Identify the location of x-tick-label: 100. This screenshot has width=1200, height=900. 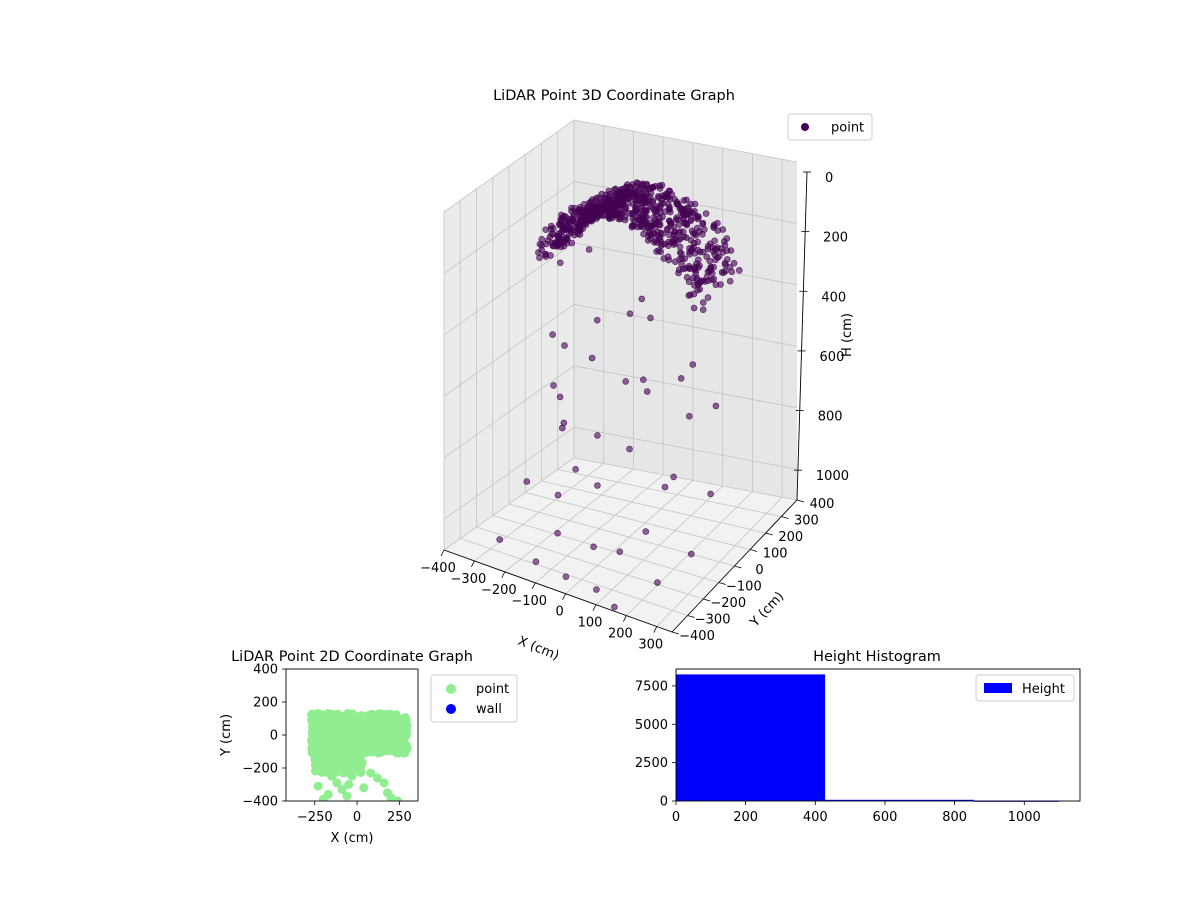
(590, 623).